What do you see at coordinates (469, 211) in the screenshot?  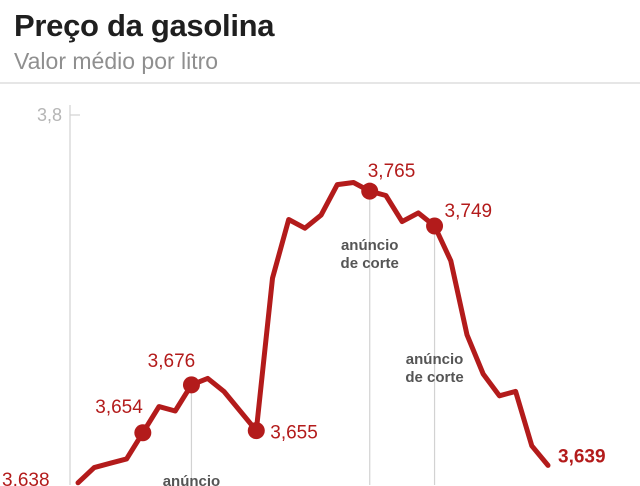 I see `data-label: 3,749` at bounding box center [469, 211].